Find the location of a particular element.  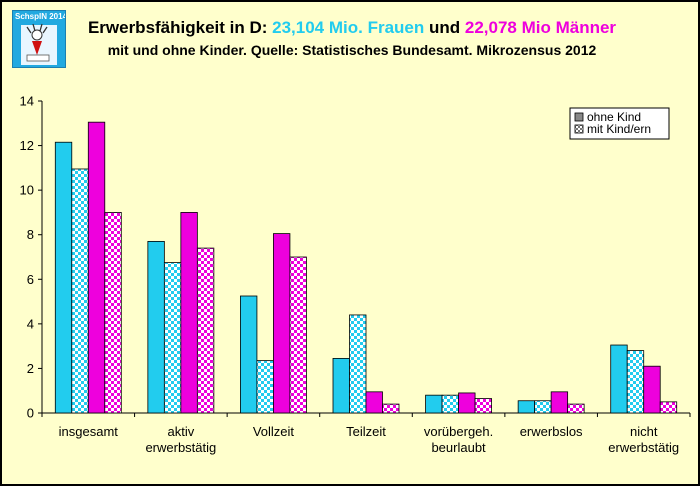

title-men: 22,078 Mio Männer is located at coordinates (540, 27).